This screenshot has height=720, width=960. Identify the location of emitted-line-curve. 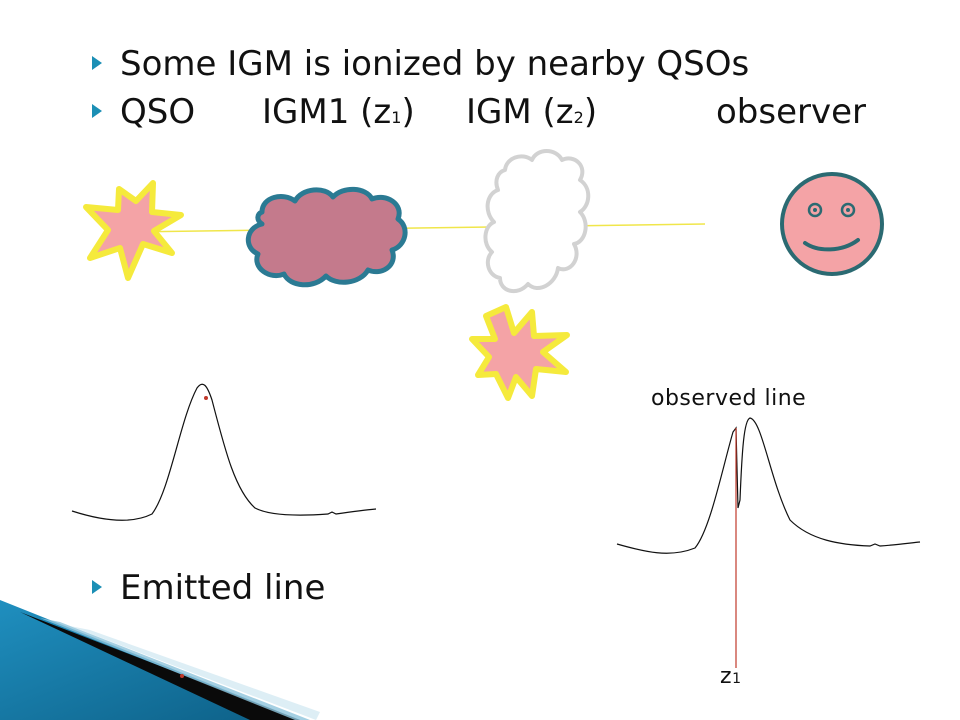
(224, 452).